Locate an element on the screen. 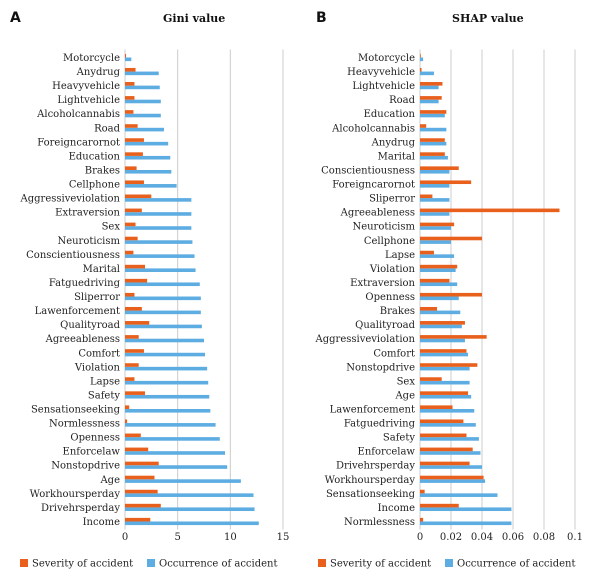 The width and height of the screenshot is (600, 582). legend-swatch-severity is located at coordinates (322, 563).